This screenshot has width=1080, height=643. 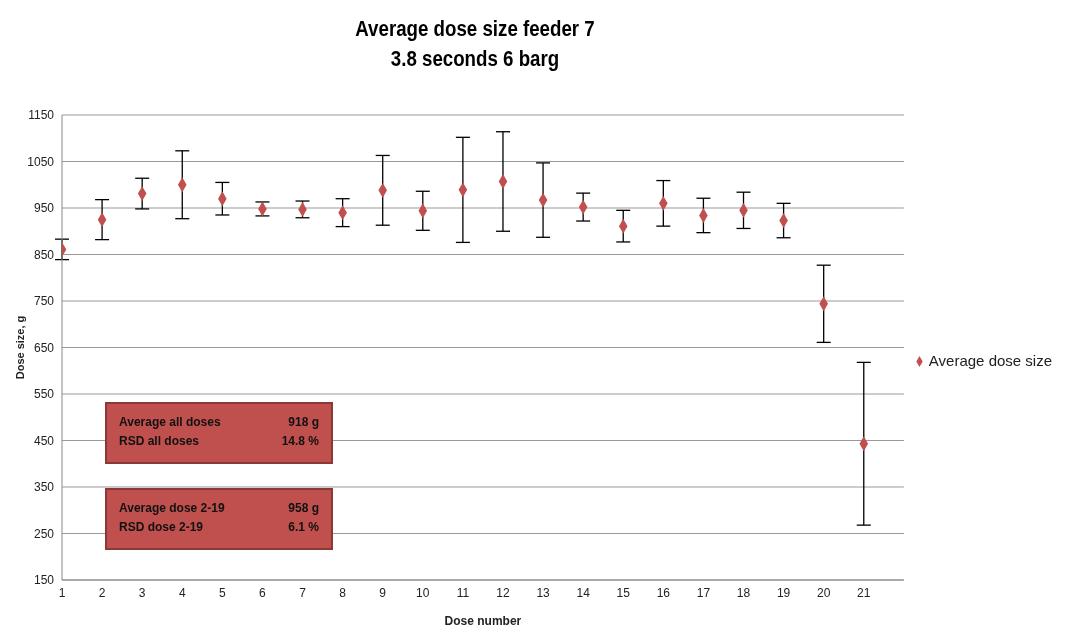 What do you see at coordinates (864, 592) in the screenshot?
I see `x-tick-label: 21` at bounding box center [864, 592].